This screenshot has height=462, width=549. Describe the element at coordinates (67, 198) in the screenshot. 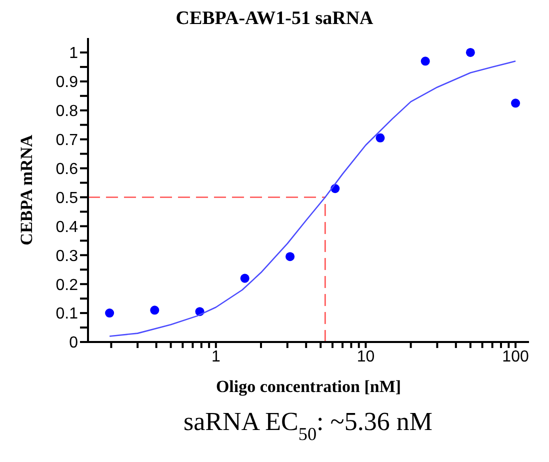

I see `y-tick-label: 0.5` at that location.